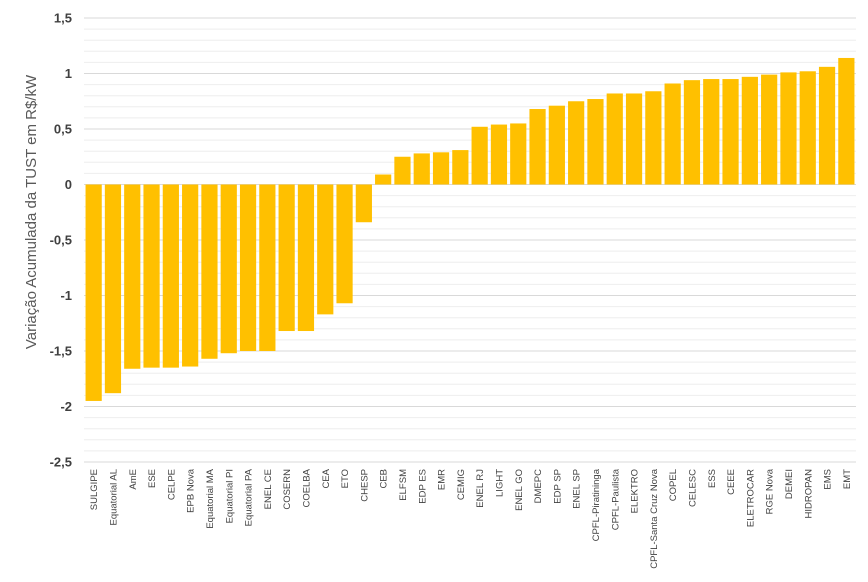  I want to click on x-tick-label: AmE, so click(133, 479).